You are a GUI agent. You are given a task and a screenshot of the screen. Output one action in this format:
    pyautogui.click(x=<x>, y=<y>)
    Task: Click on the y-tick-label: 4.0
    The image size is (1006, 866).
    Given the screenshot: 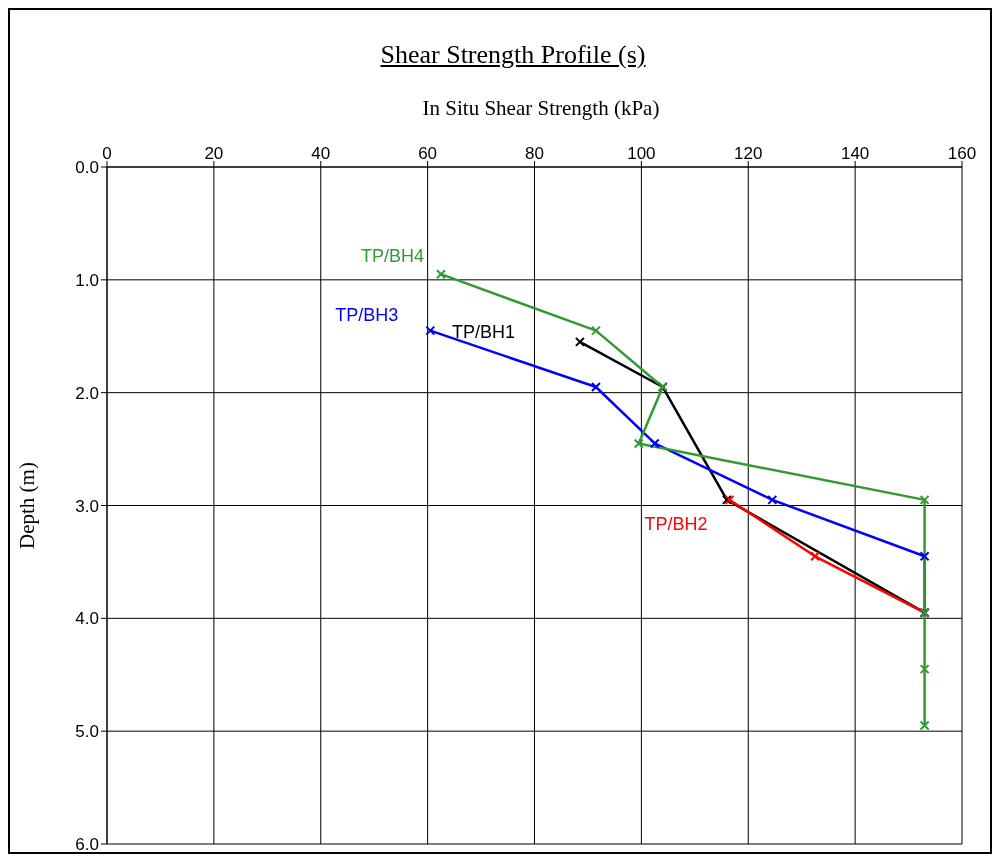 What is the action you would take?
    pyautogui.click(x=87, y=619)
    